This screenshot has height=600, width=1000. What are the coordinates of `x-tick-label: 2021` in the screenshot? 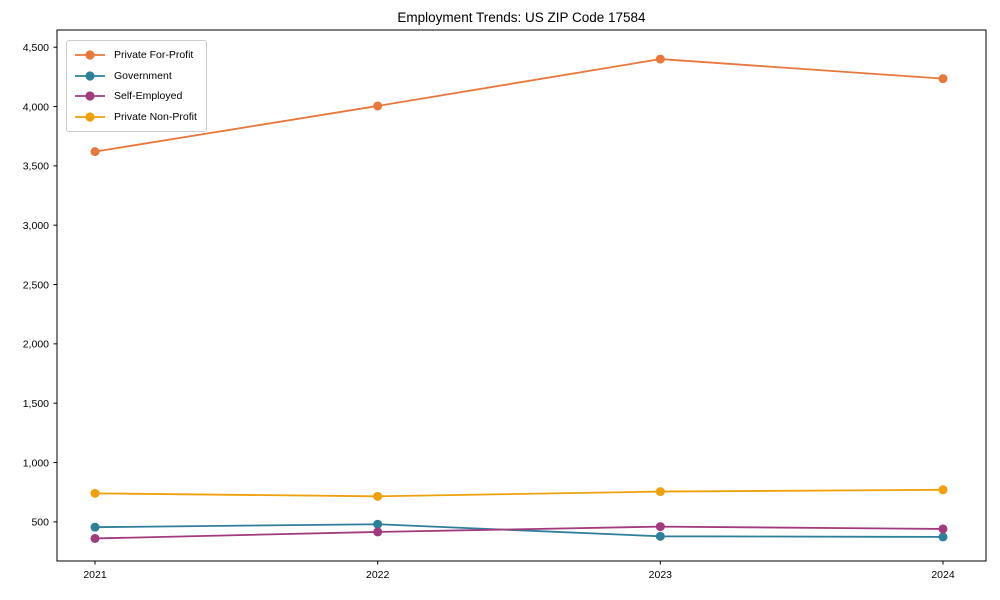 It's located at (95, 575).